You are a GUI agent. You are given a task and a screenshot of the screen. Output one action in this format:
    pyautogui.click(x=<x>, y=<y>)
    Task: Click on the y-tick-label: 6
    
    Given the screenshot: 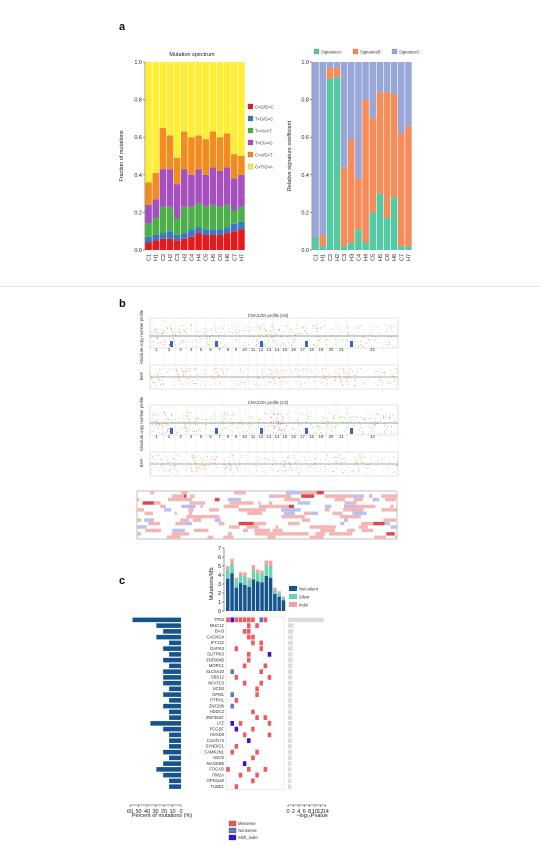 What is the action you would take?
    pyautogui.click(x=219, y=558)
    